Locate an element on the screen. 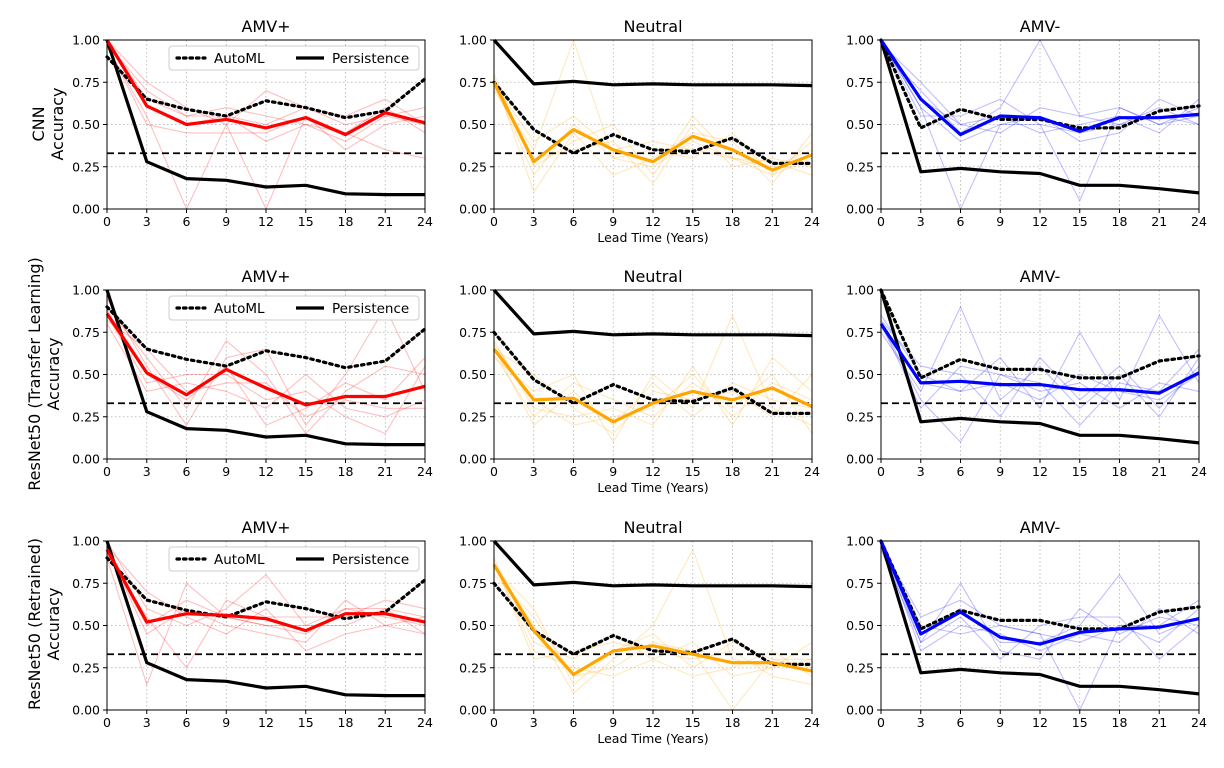  legend: AutoML Persistence is located at coordinates (294, 58).